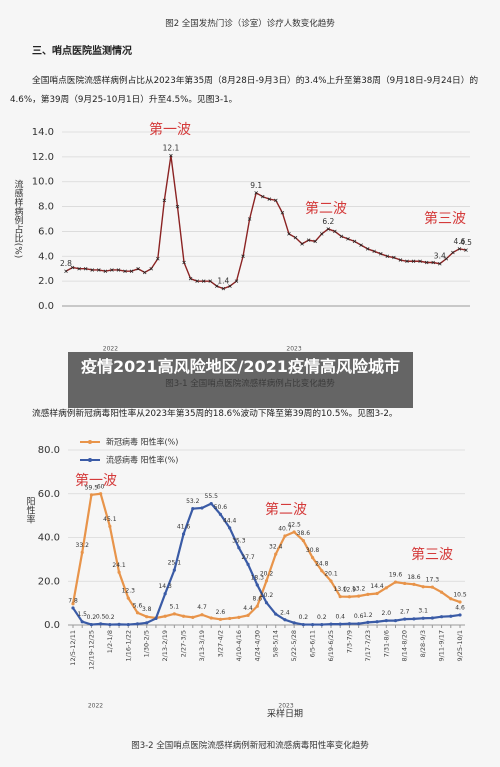 This screenshot has width=500, height=767. I want to click on x-tick-label: 1/16-1/22, so click(128, 646).